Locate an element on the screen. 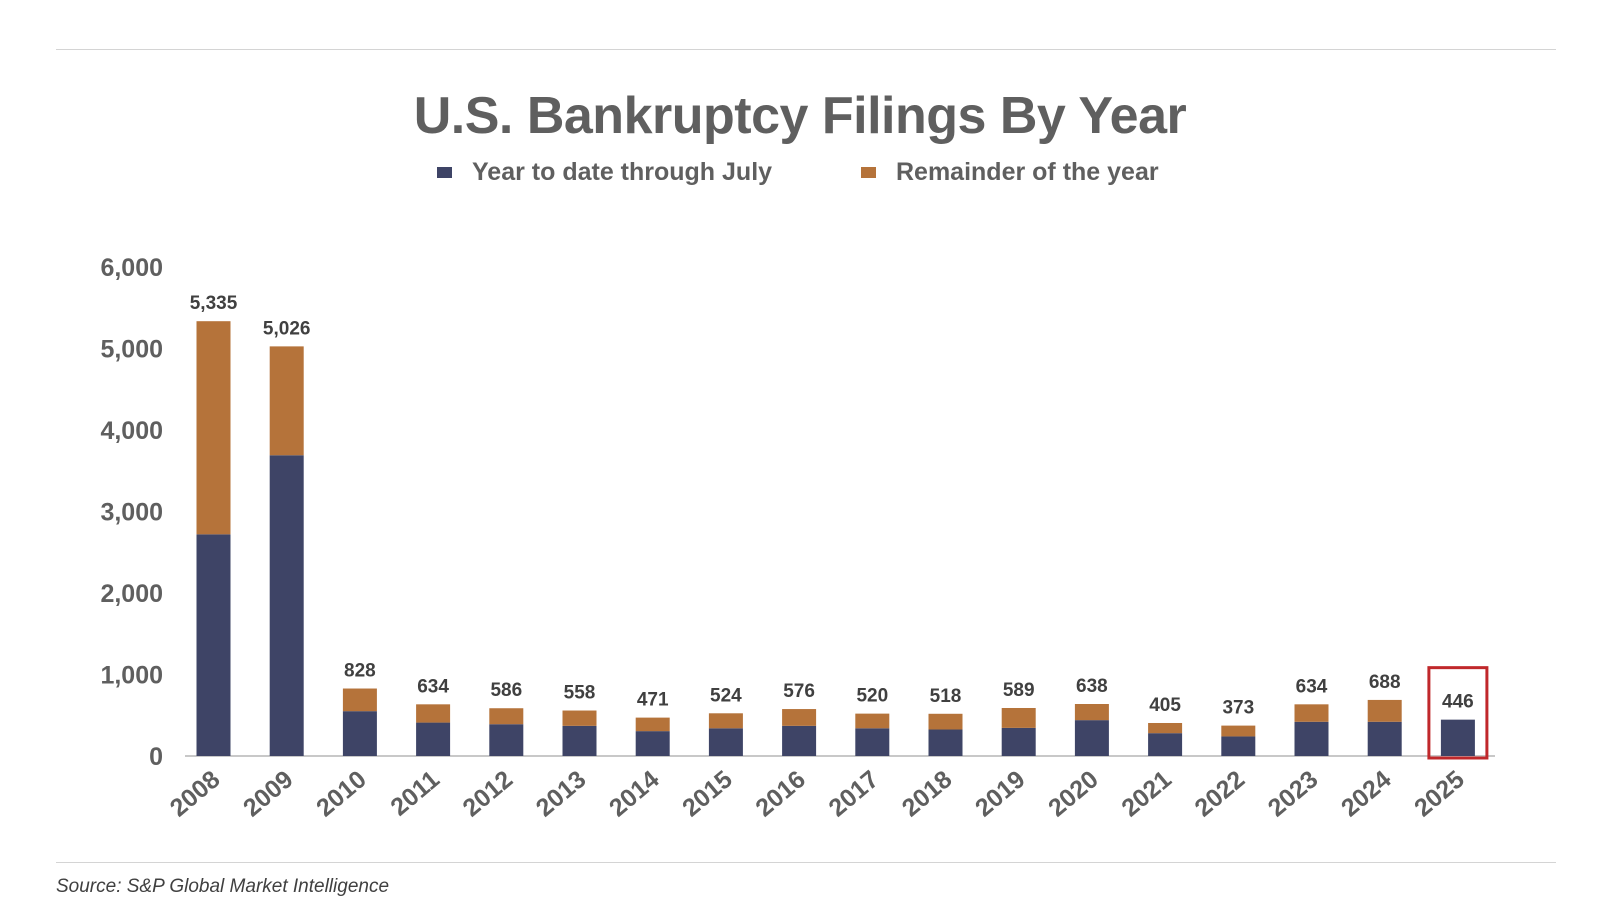 The width and height of the screenshot is (1600, 900). x-tick-label-2017: 2017 is located at coordinates (854, 793).